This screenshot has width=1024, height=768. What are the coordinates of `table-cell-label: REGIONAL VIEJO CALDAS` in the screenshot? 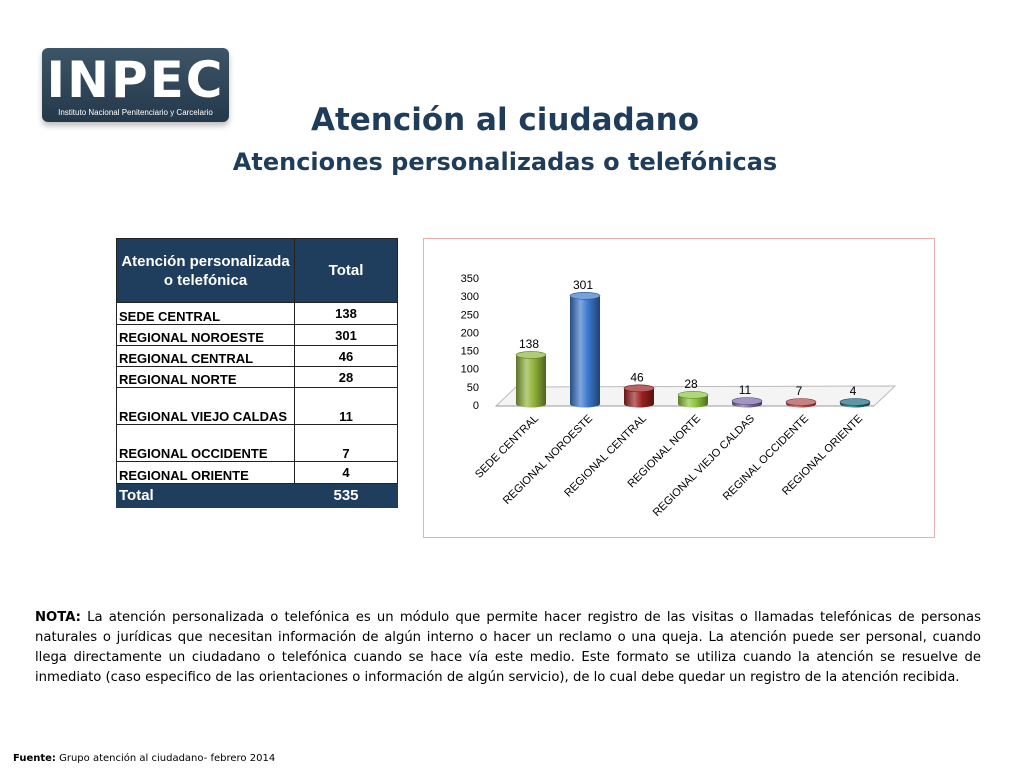 It's located at (205, 406).